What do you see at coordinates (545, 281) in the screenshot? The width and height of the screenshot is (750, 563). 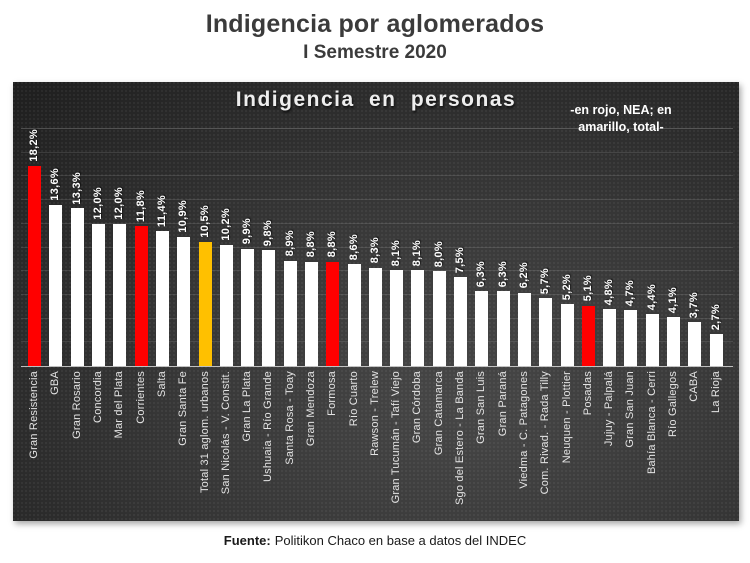 I see `bar-value-label: 5,7%` at bounding box center [545, 281].